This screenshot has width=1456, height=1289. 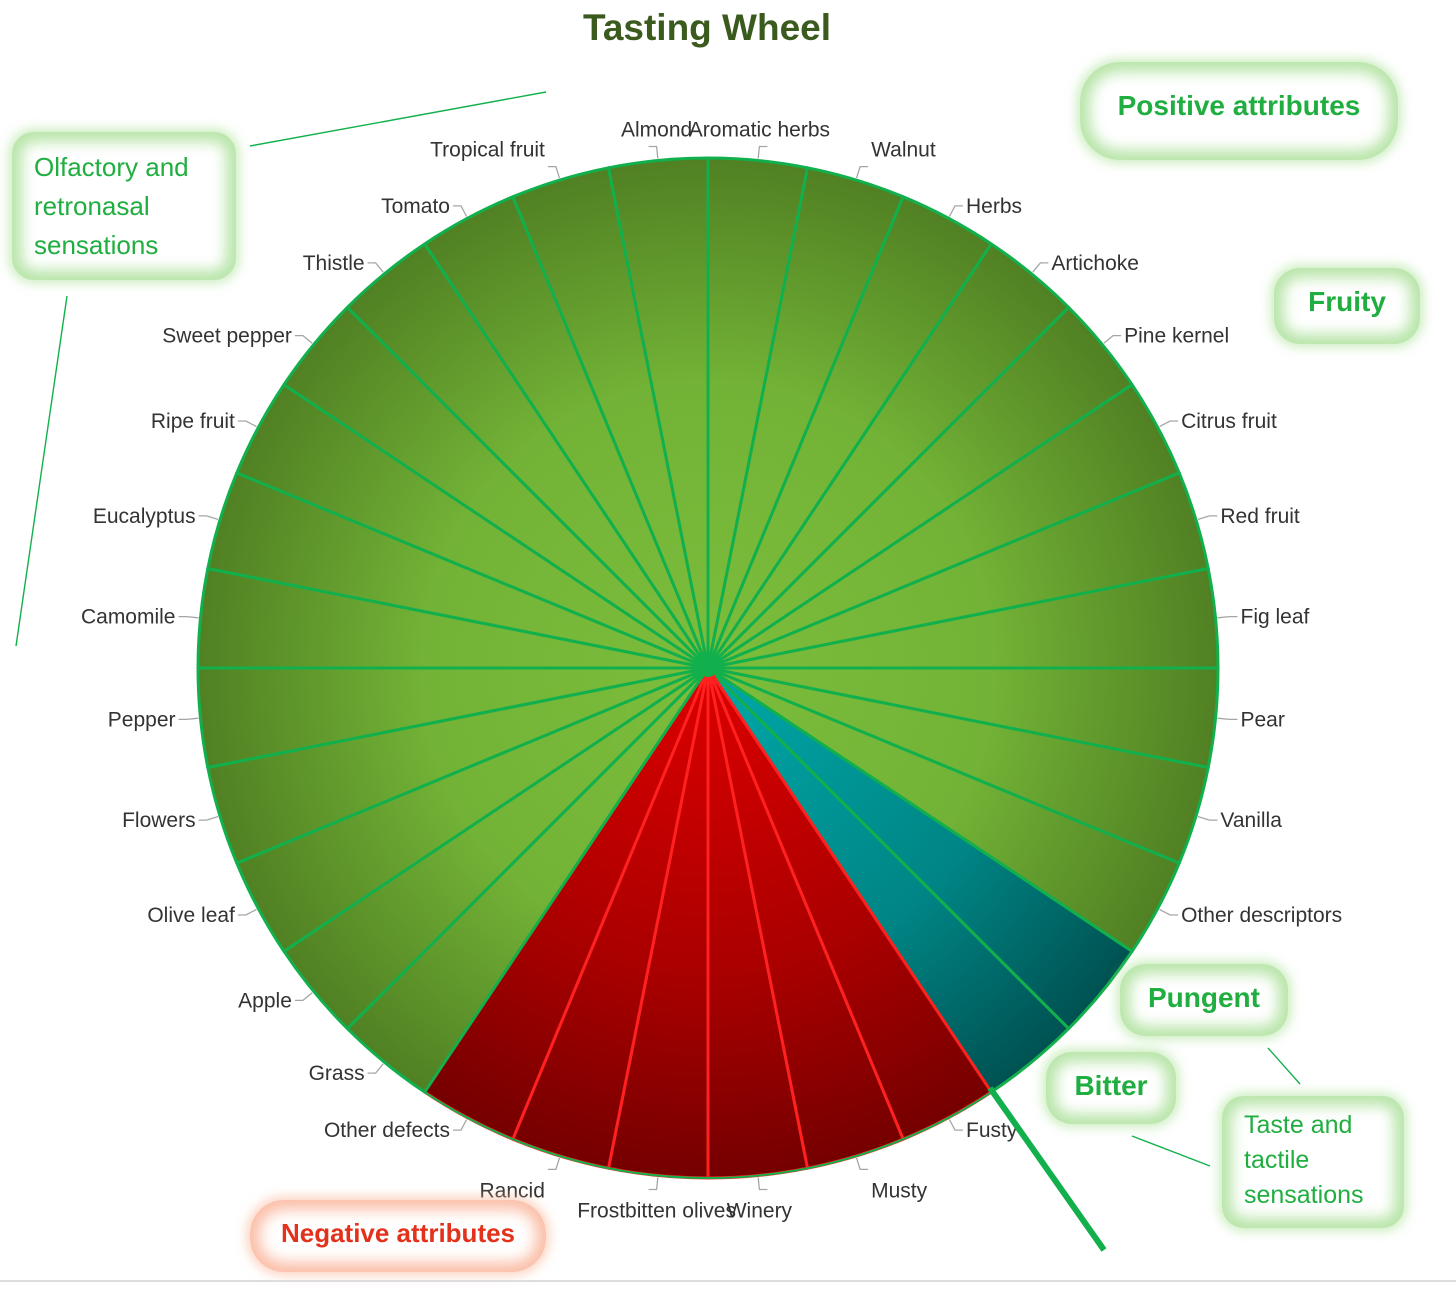 What do you see at coordinates (656, 130) in the screenshot?
I see `label-almond: Almond` at bounding box center [656, 130].